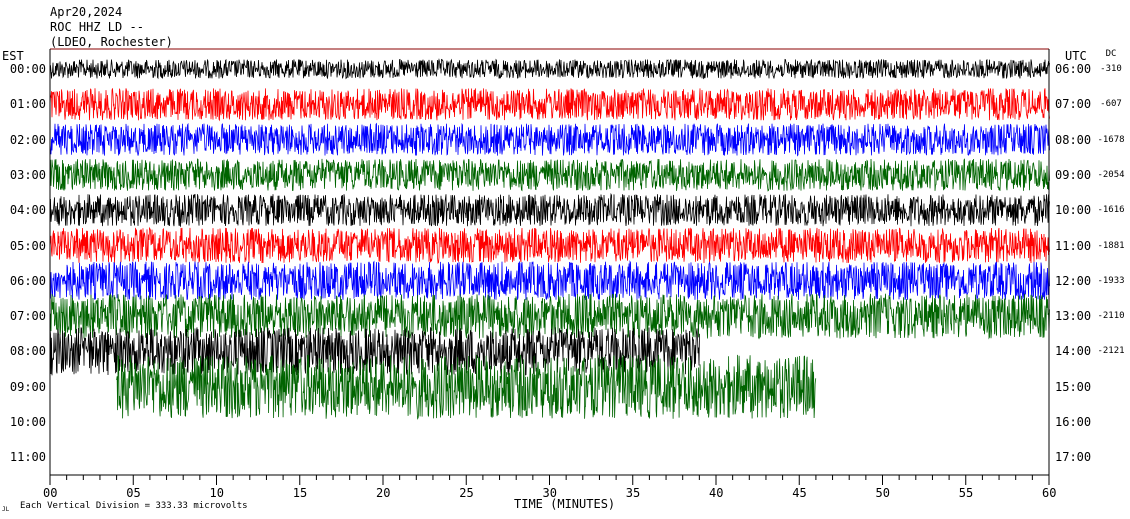 The height and width of the screenshot is (519, 1130). What do you see at coordinates (27, 386) in the screenshot?
I see `est-hour-label: 09:00` at bounding box center [27, 386].